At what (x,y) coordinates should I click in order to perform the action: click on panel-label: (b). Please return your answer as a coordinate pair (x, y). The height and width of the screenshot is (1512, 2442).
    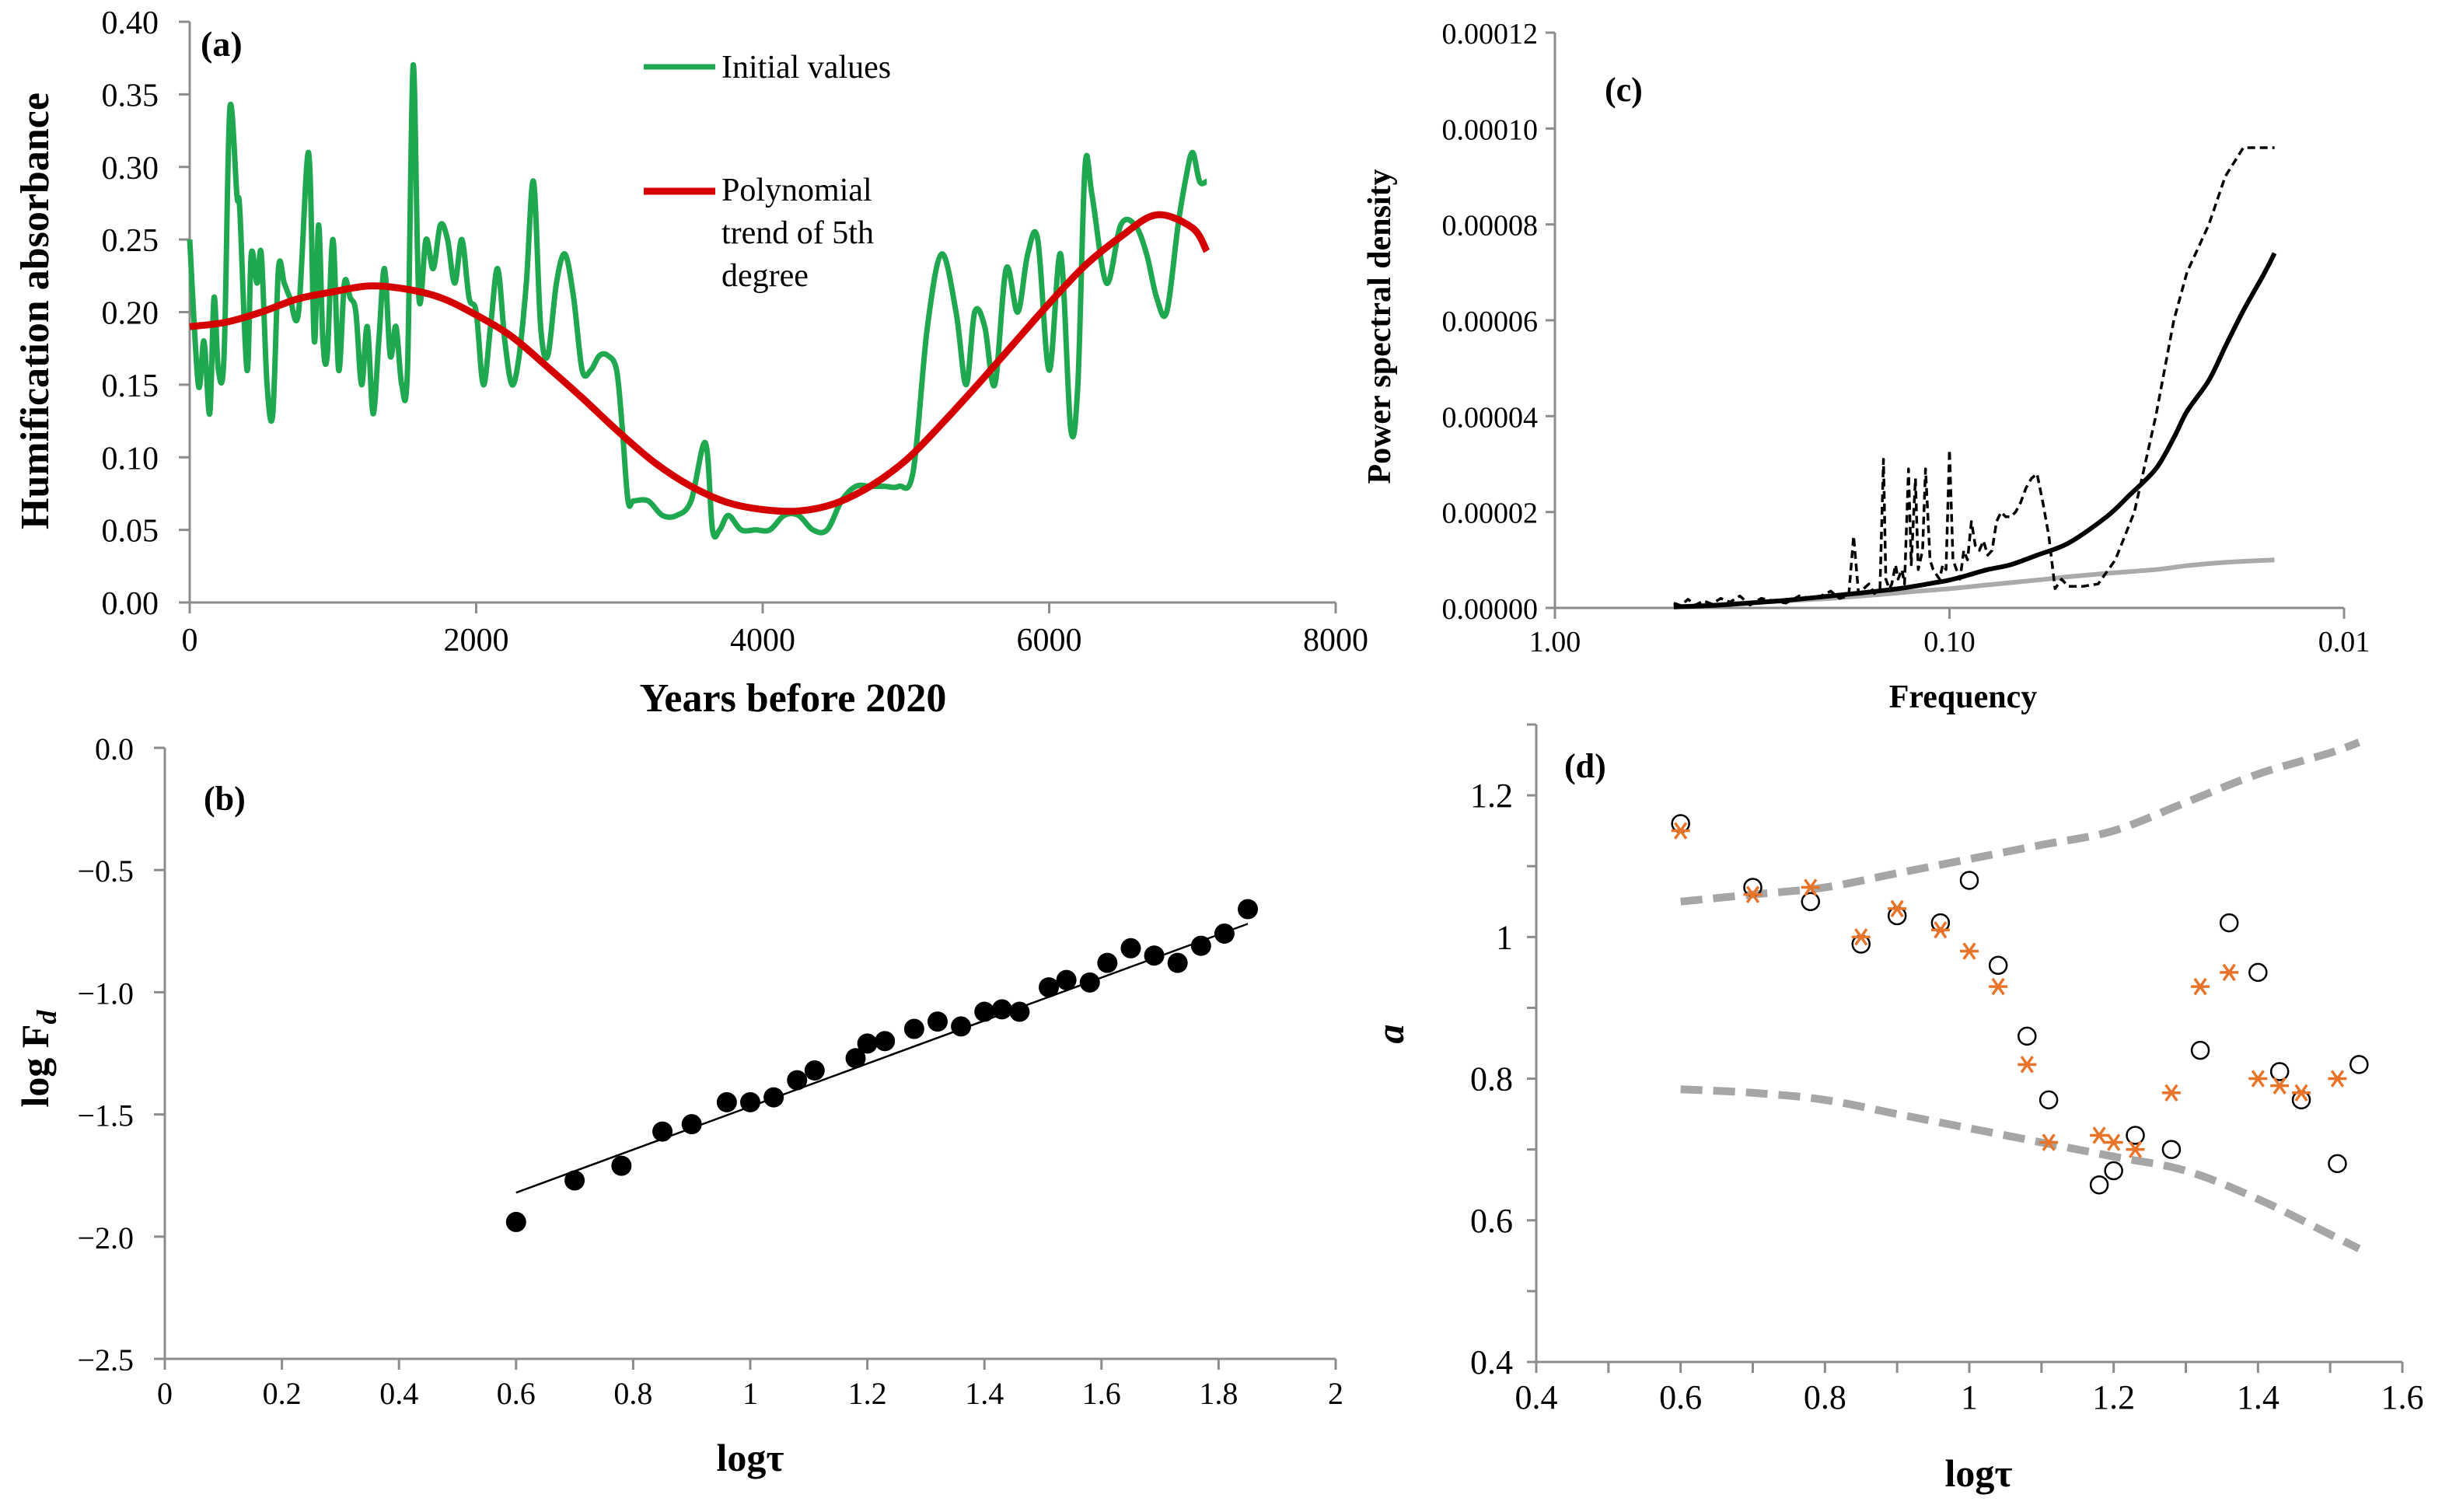
    Looking at the image, I should click on (225, 799).